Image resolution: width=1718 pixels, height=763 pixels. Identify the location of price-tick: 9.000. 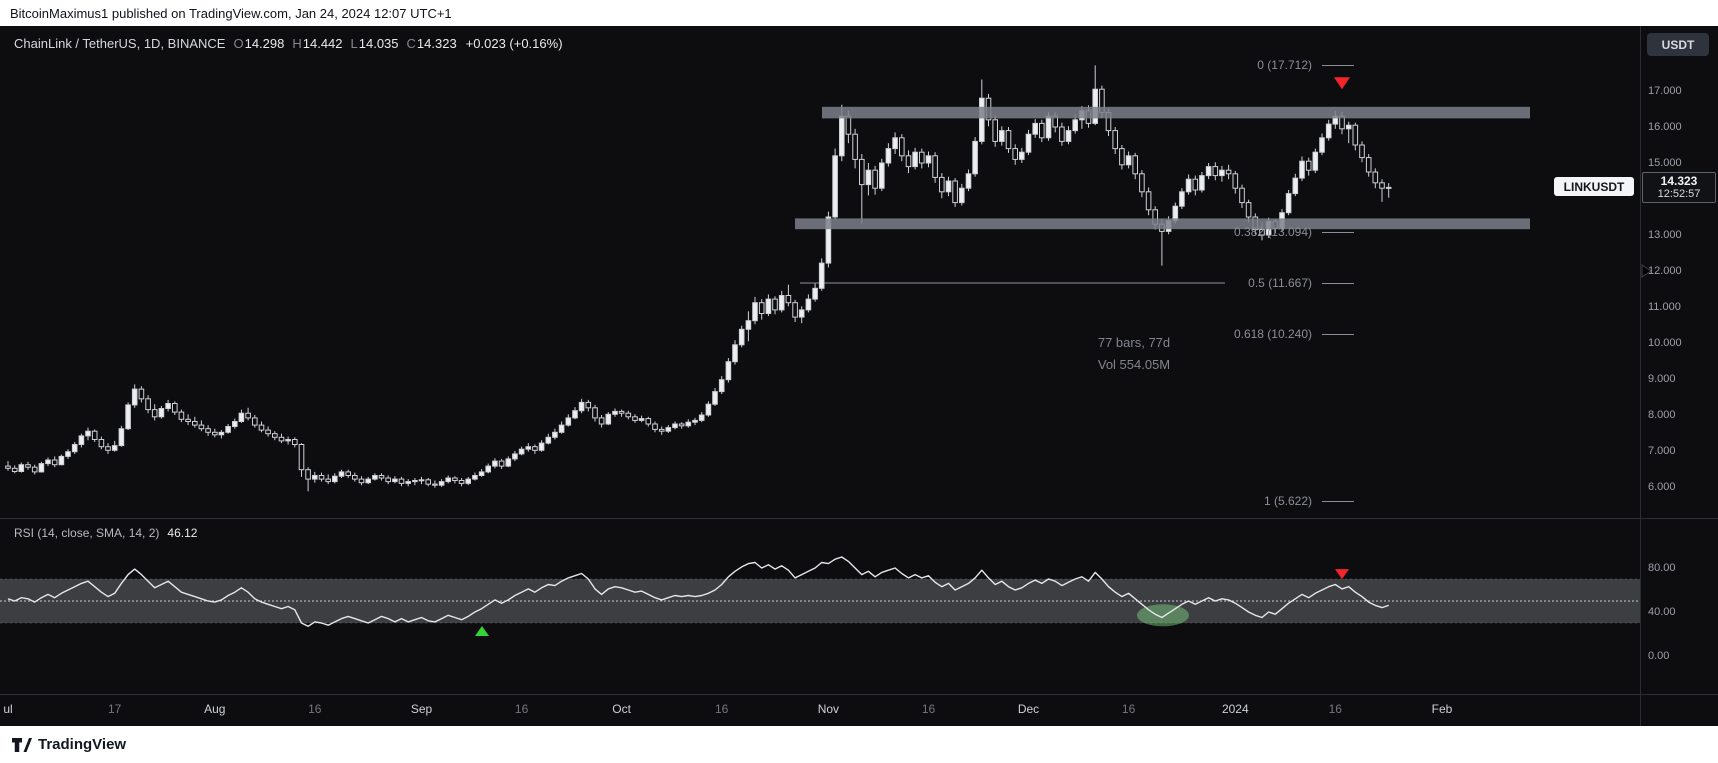
(1662, 379).